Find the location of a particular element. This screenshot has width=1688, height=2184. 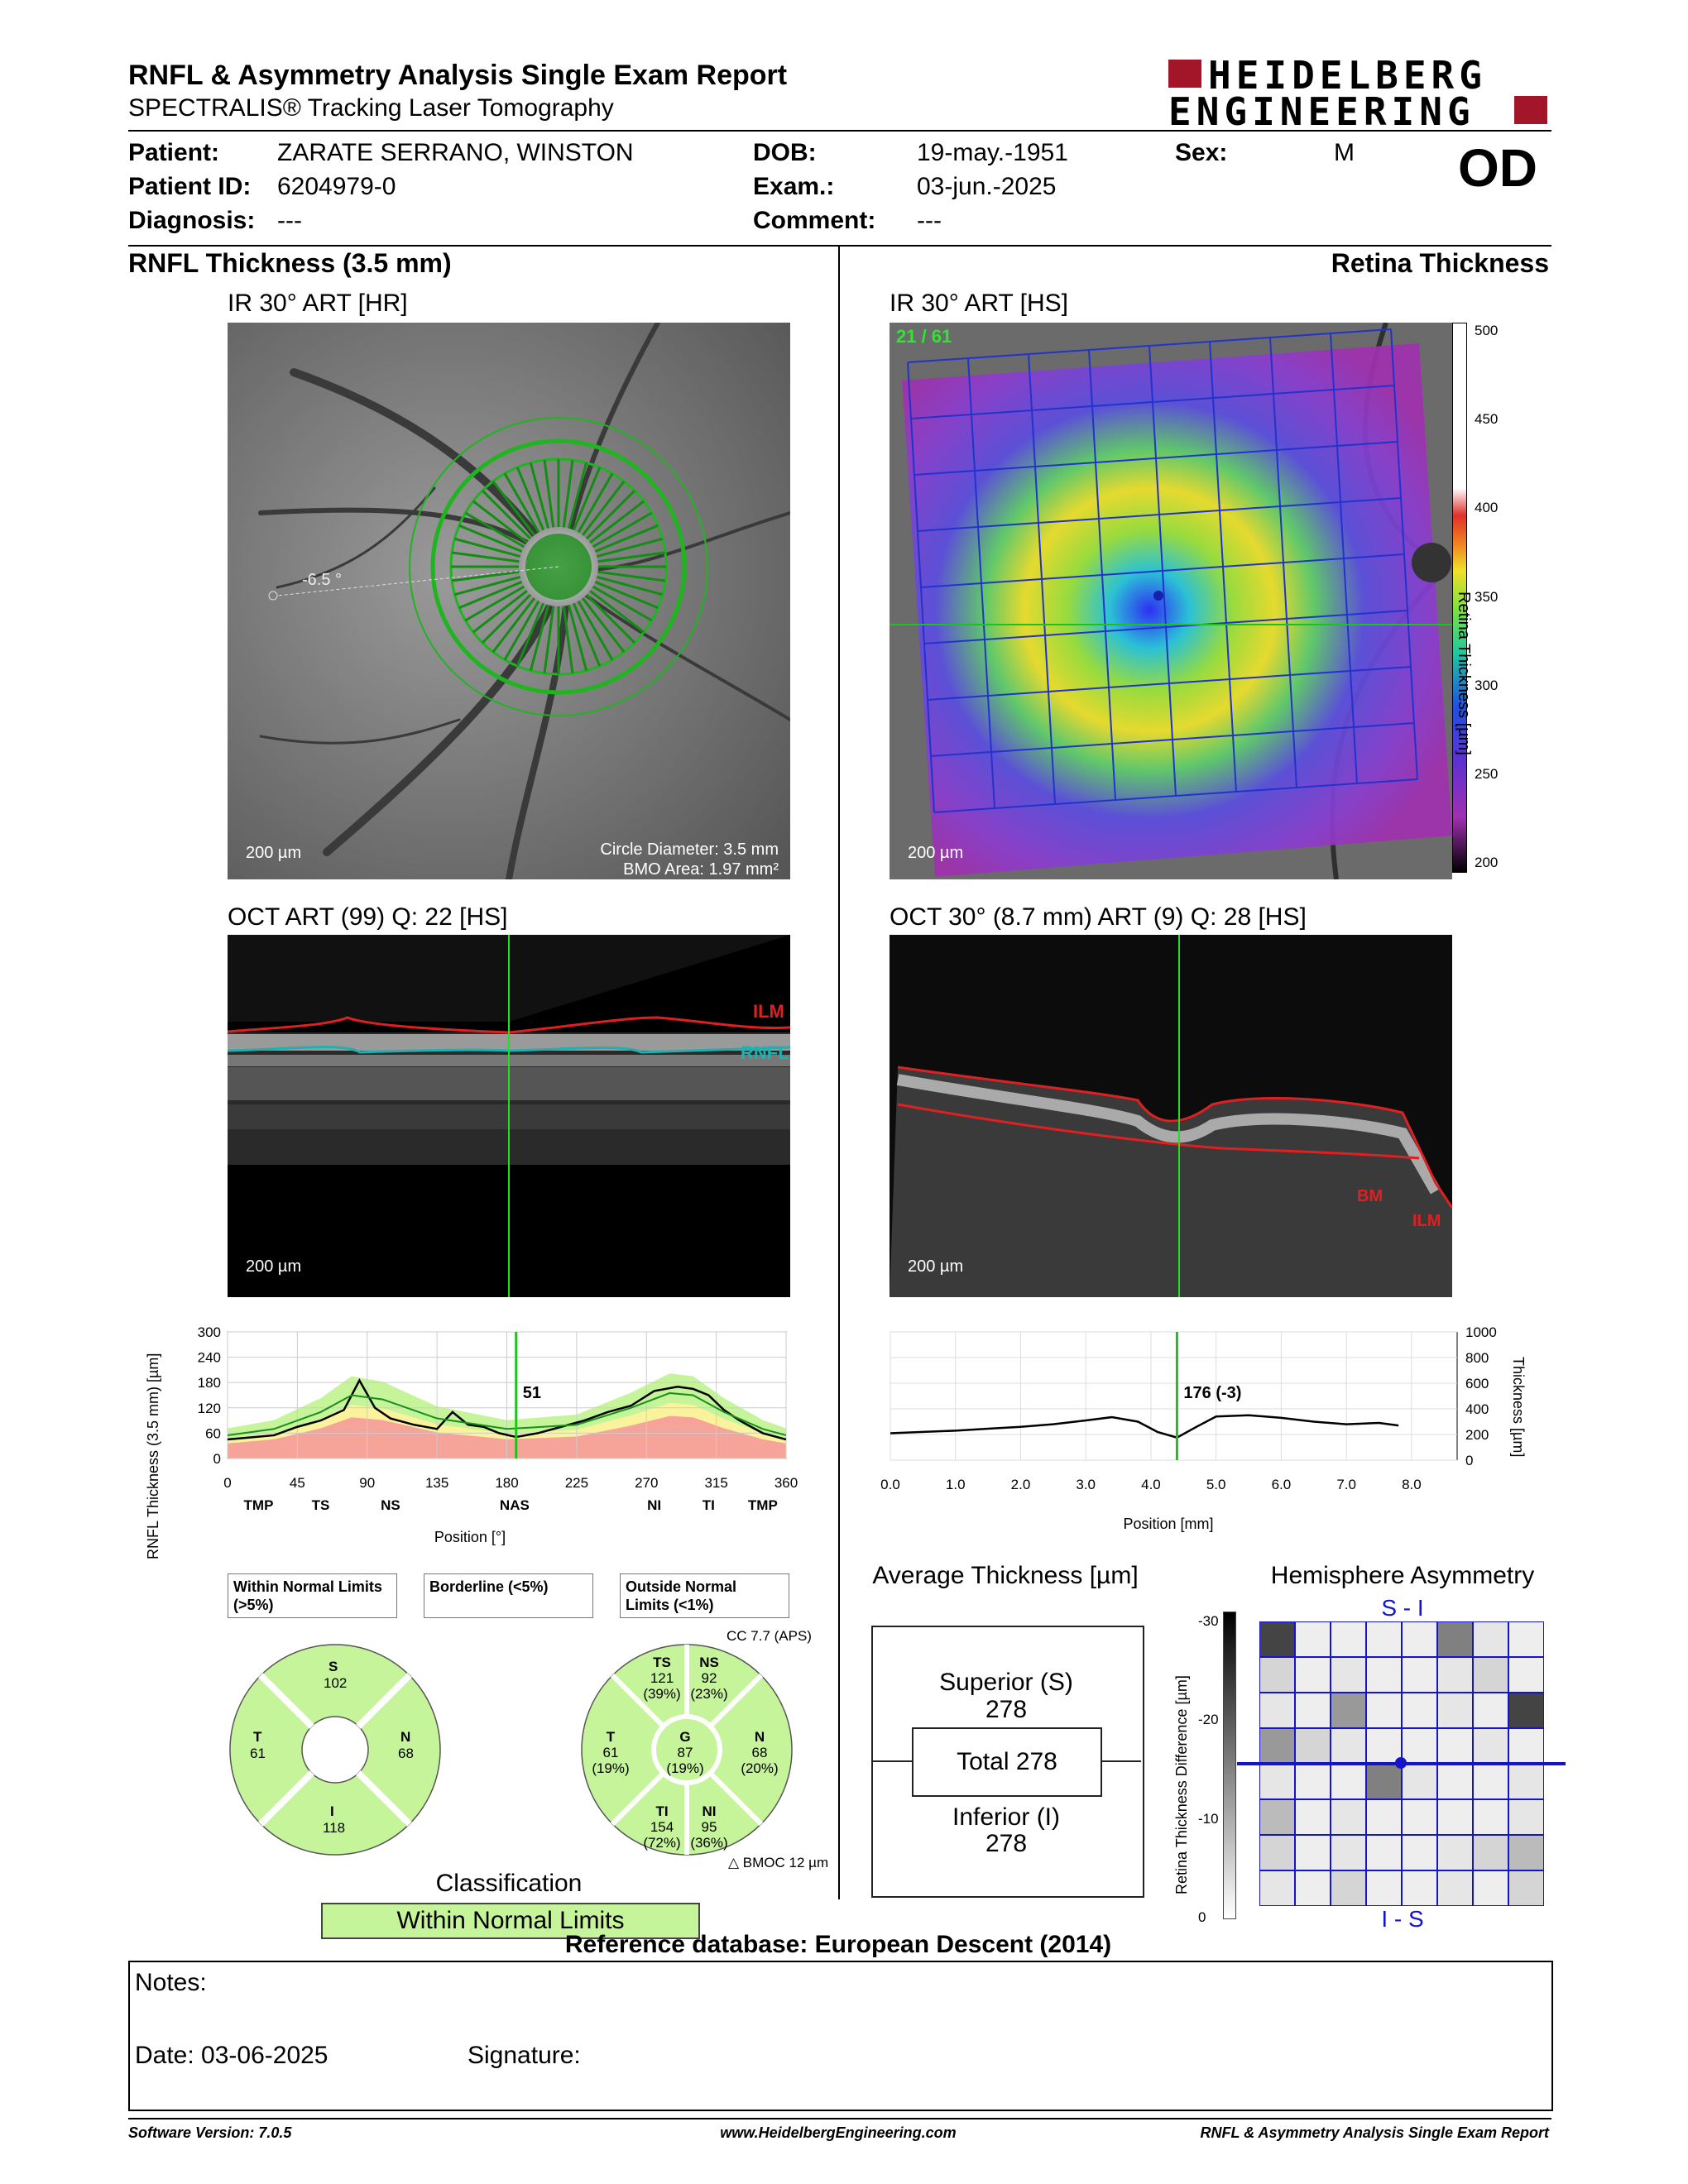

retina-y-tick: 400 is located at coordinates (1477, 1409).